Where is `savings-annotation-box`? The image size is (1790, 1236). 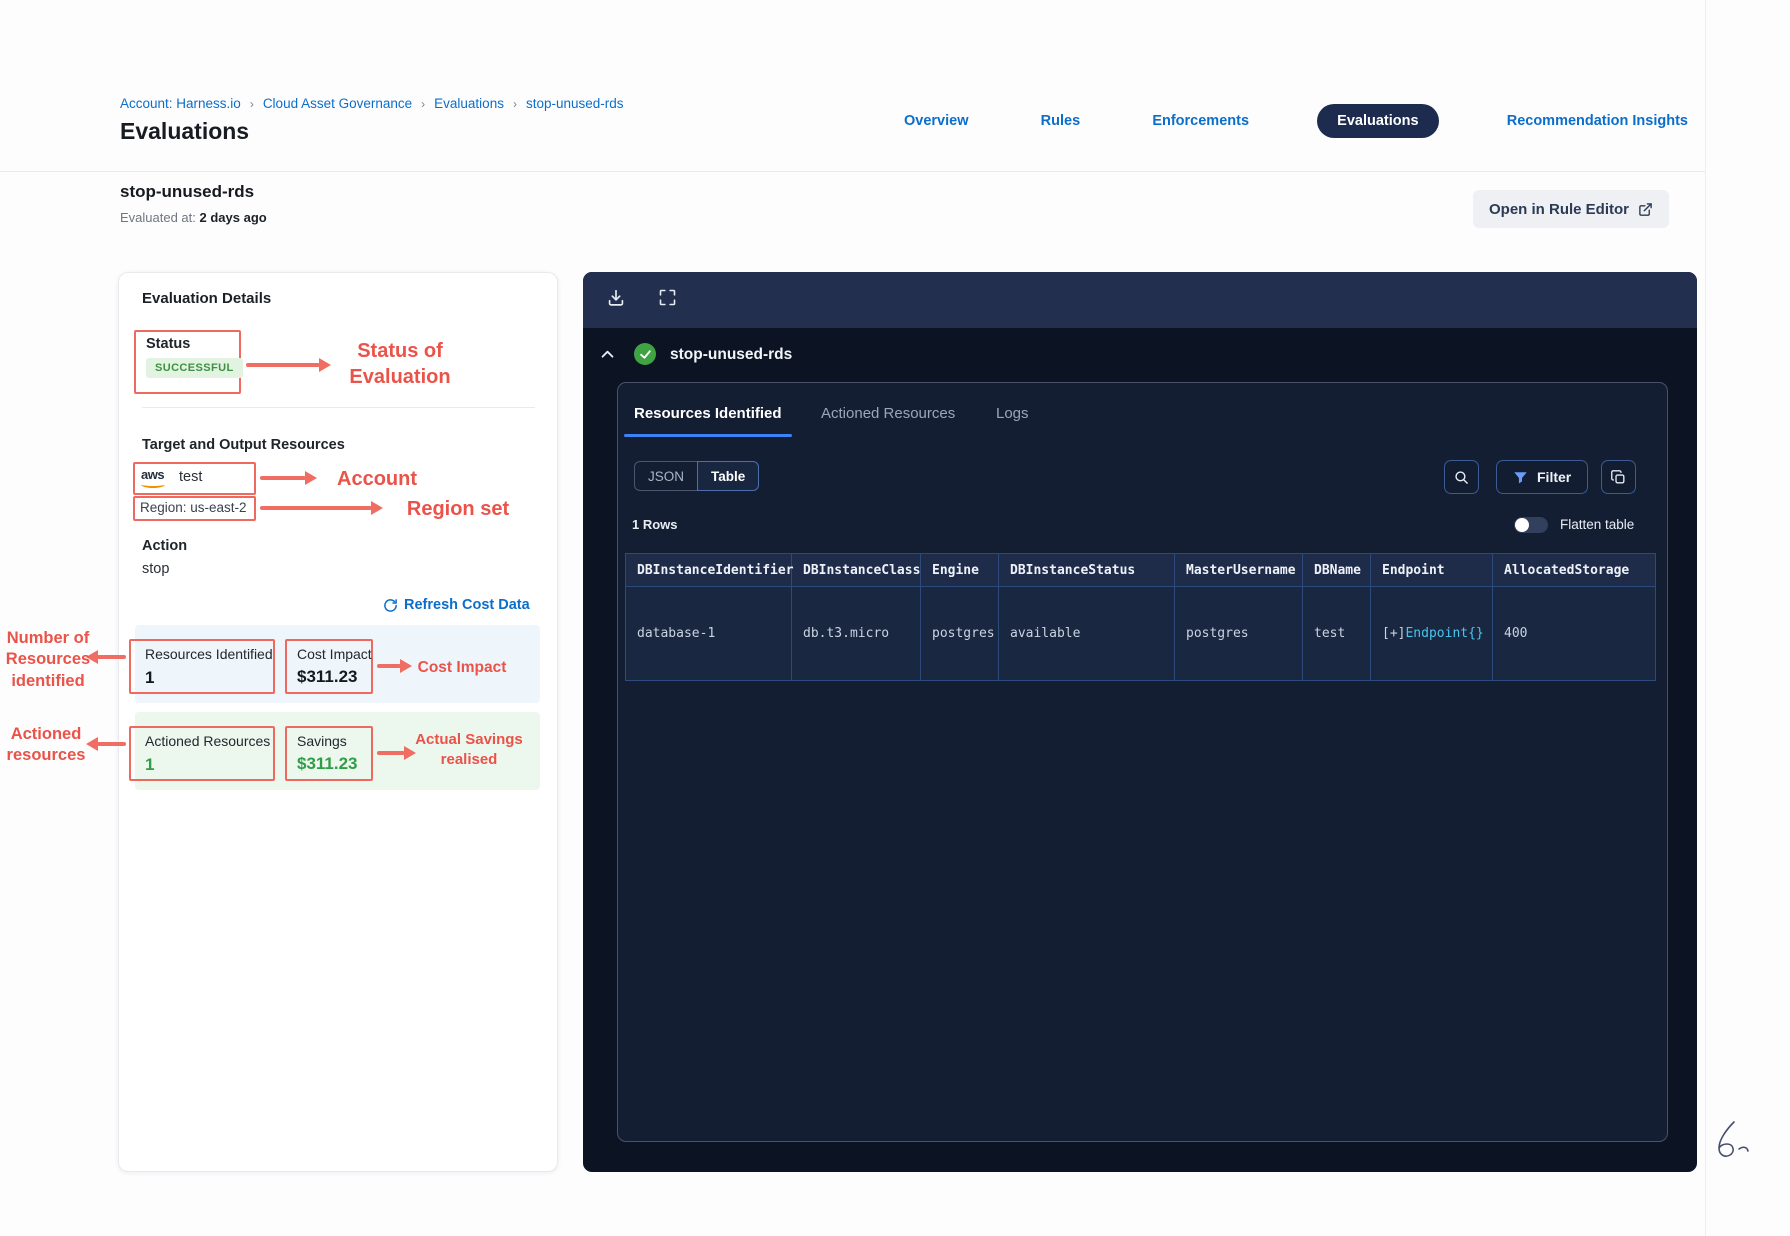 savings-annotation-box is located at coordinates (329, 753).